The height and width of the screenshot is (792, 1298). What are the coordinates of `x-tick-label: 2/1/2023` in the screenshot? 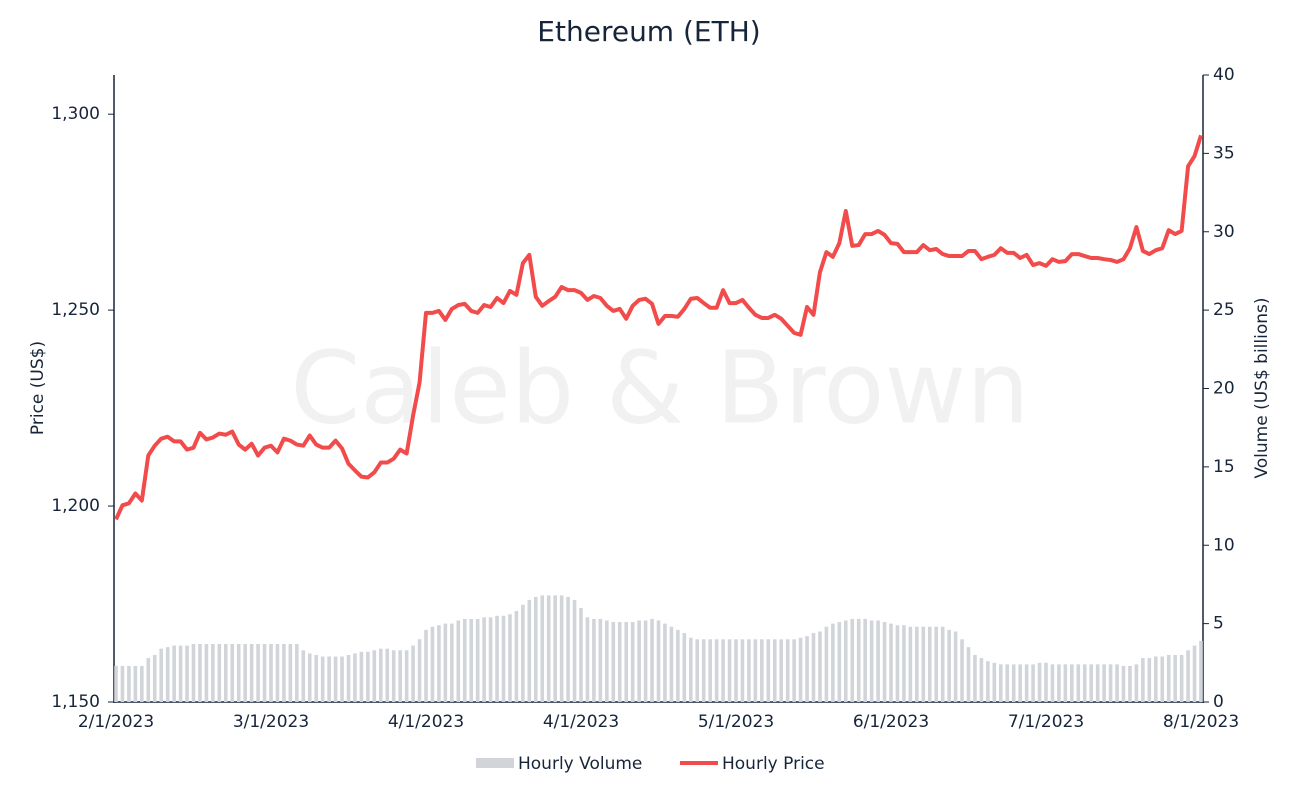 It's located at (116, 722).